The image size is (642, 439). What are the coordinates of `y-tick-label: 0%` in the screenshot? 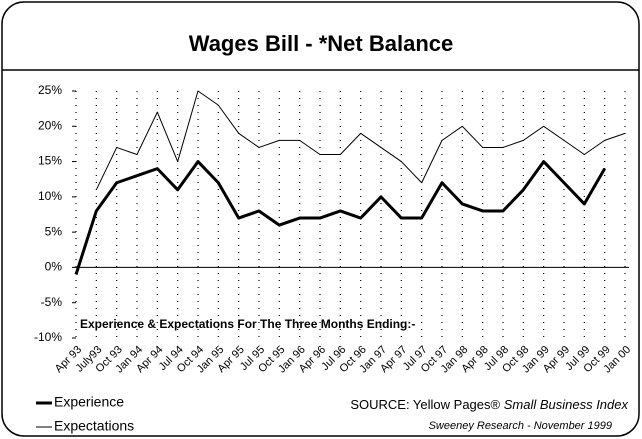 It's located at (54, 267).